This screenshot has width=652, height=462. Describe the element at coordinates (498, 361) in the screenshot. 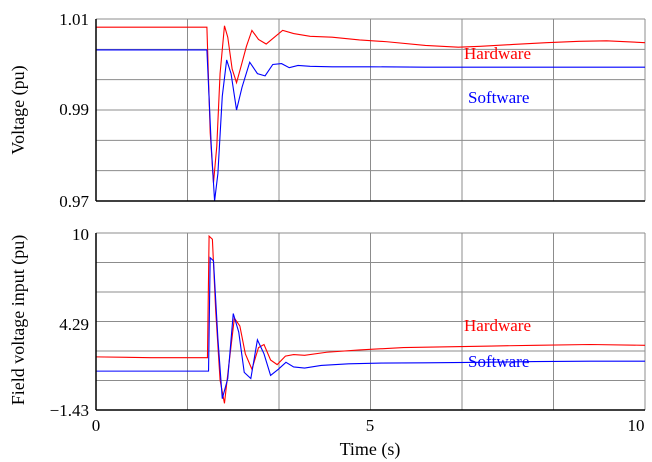

I see `bottom-software-series-label: Software` at that location.